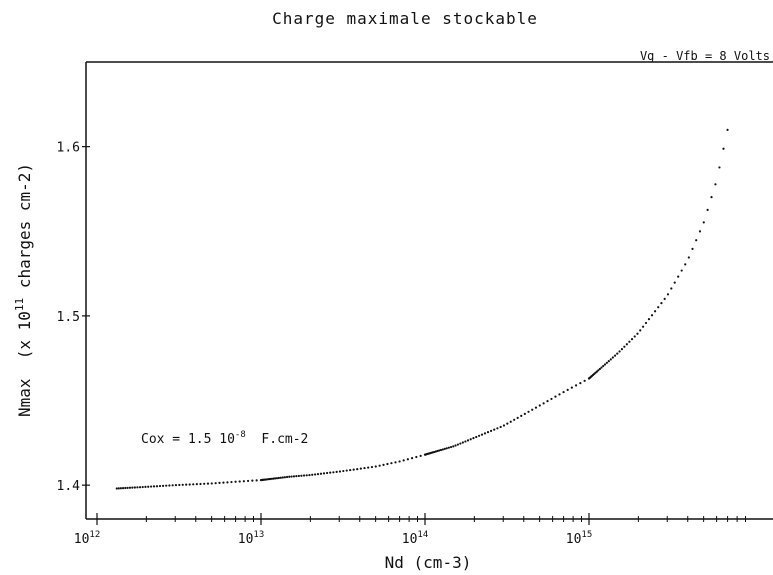 This screenshot has height=575, width=773. What do you see at coordinates (94, 535) in the screenshot?
I see `x-tick-label-exponent: 12` at bounding box center [94, 535].